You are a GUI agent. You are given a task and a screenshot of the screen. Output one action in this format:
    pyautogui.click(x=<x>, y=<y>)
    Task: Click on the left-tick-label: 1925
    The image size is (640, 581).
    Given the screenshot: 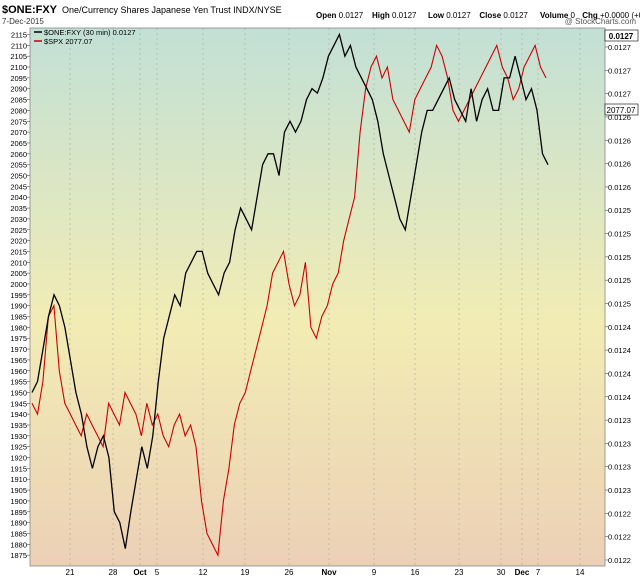 What is the action you would take?
    pyautogui.click(x=18, y=447)
    